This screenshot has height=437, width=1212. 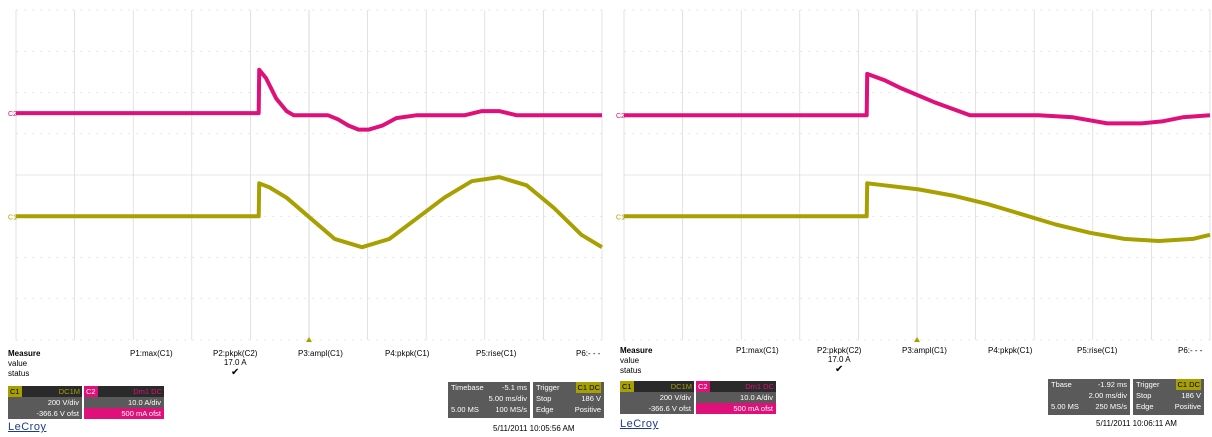 What do you see at coordinates (1107, 395) in the screenshot?
I see `timebase-tdiv: 2.00 ms/div` at bounding box center [1107, 395].